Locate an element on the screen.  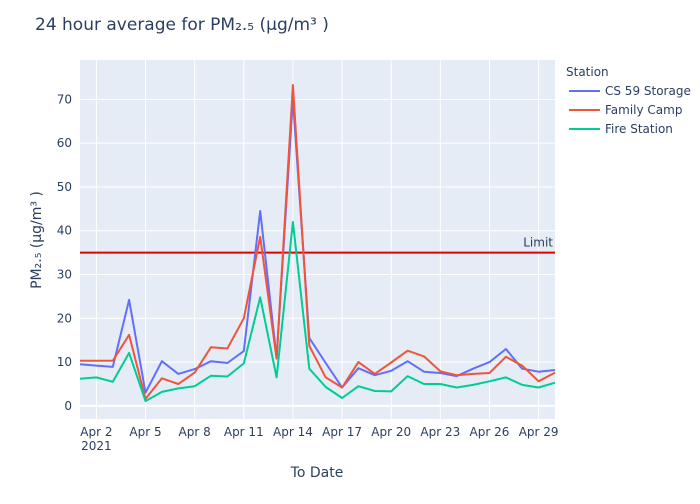
y-tick-label: 70 is located at coordinates (64, 99).